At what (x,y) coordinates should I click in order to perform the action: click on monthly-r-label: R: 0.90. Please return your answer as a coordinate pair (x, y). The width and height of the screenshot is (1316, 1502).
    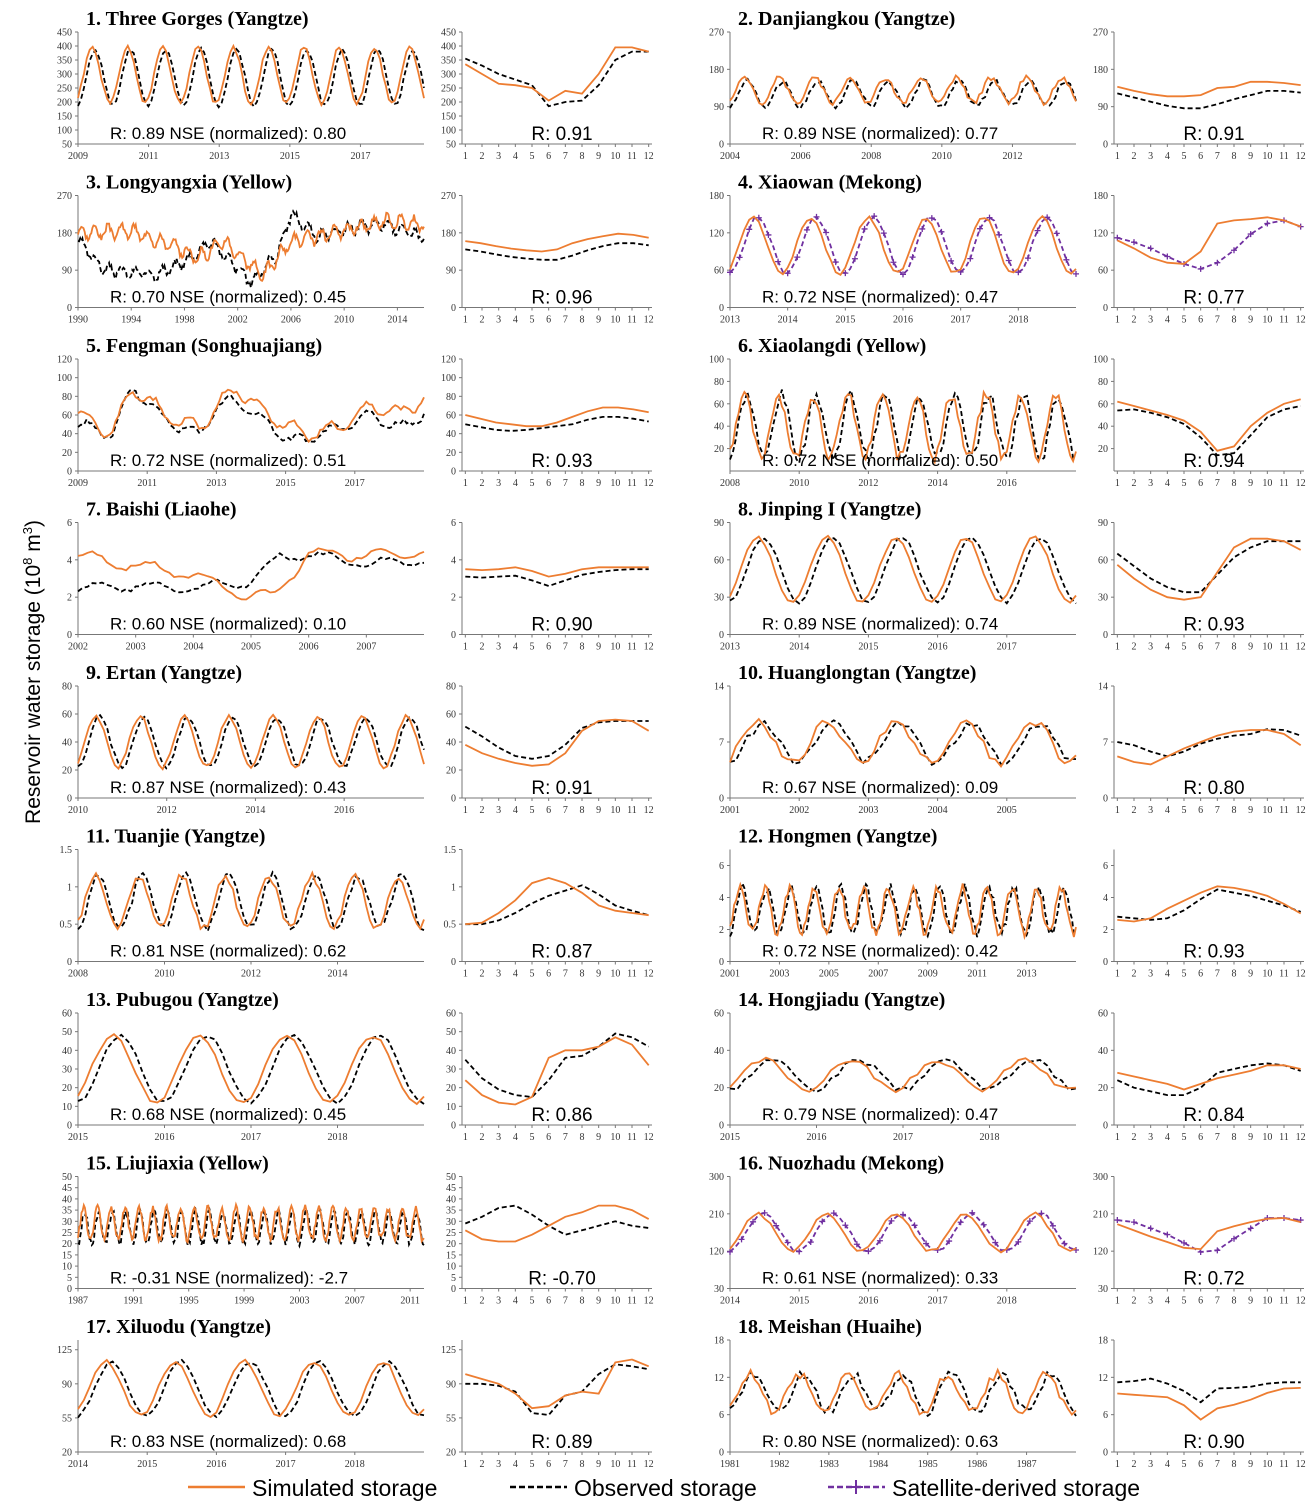
    Looking at the image, I should click on (561, 625).